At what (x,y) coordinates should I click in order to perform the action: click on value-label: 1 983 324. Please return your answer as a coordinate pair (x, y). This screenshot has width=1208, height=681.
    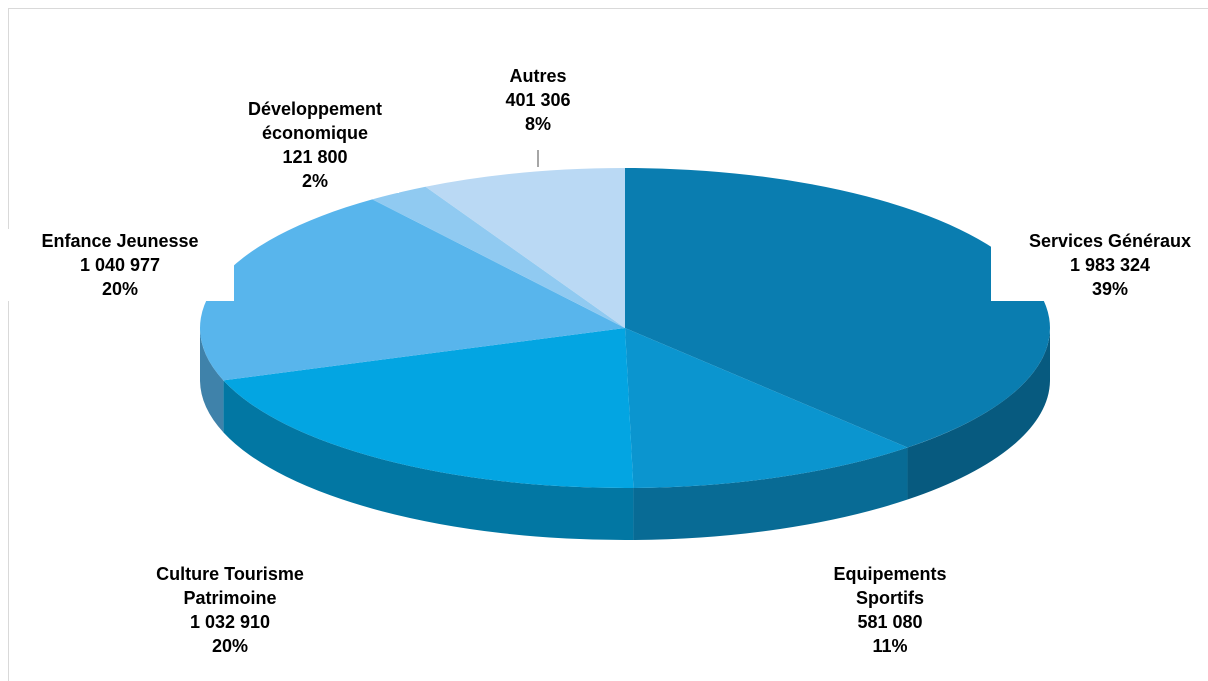
    Looking at the image, I should click on (1110, 265).